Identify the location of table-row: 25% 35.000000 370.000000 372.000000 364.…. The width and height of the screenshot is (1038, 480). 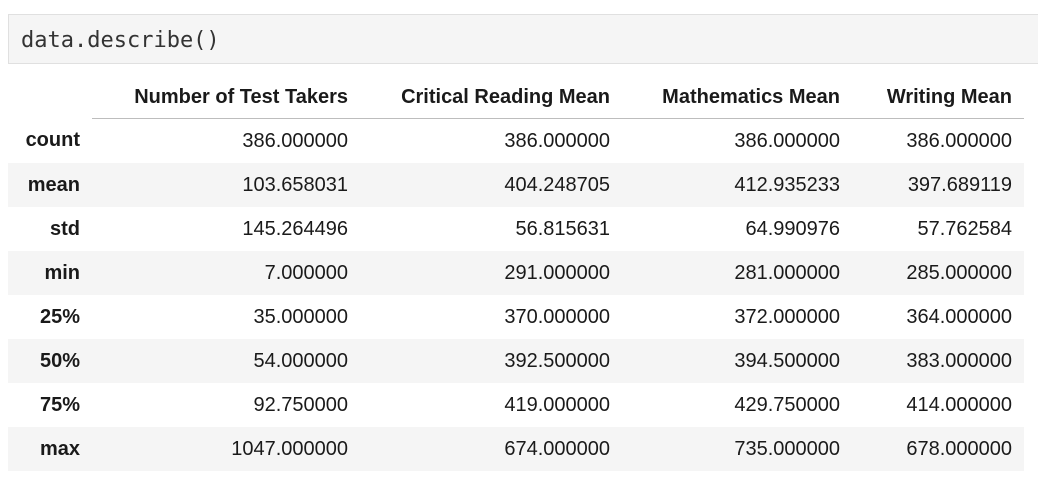
(516, 317).